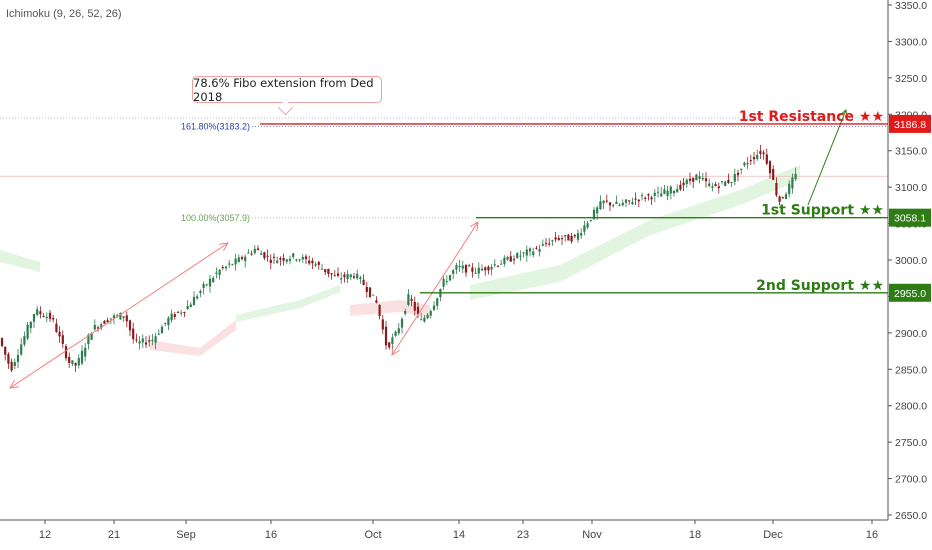 This screenshot has height=550, width=932. What do you see at coordinates (911, 42) in the screenshot?
I see `y-tick-label: 3300.0` at bounding box center [911, 42].